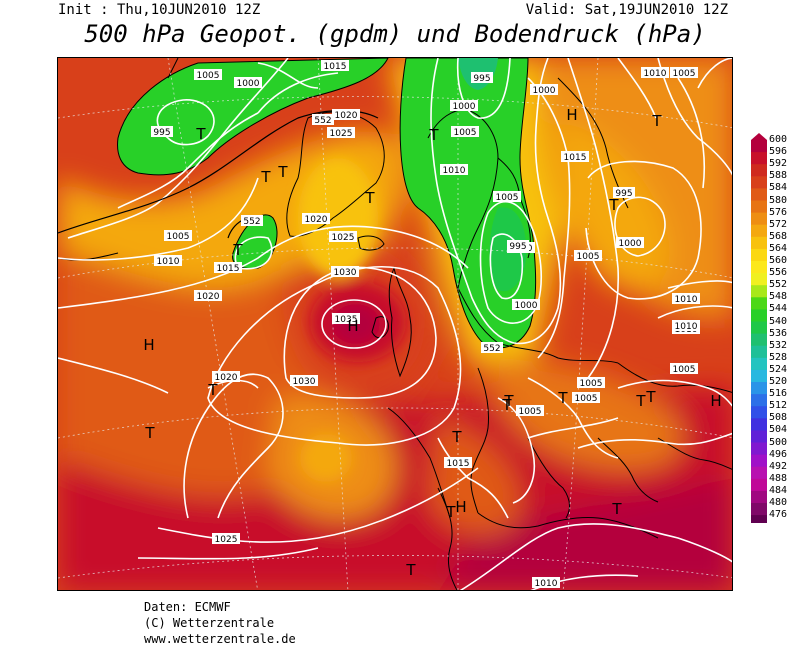  What do you see at coordinates (778, 454) in the screenshot?
I see `colorbar-value: 496` at bounding box center [778, 454].